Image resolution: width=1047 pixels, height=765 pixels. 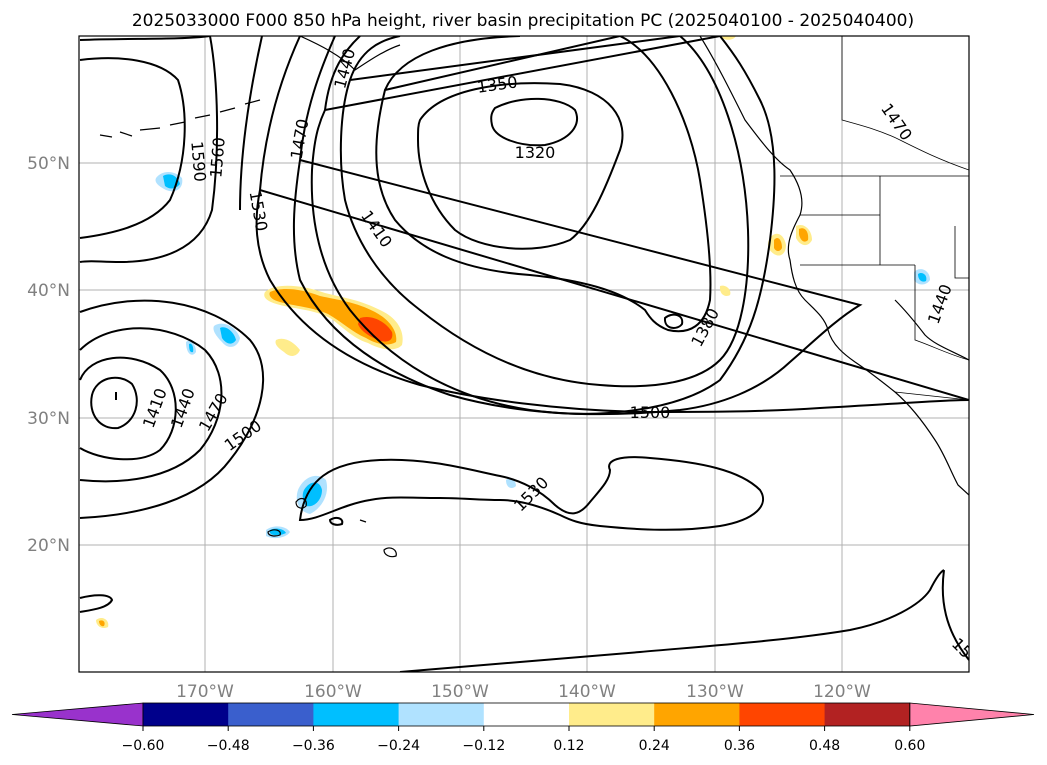 I want to click on colorbar-tick-label: −0.60, so click(x=143, y=746).